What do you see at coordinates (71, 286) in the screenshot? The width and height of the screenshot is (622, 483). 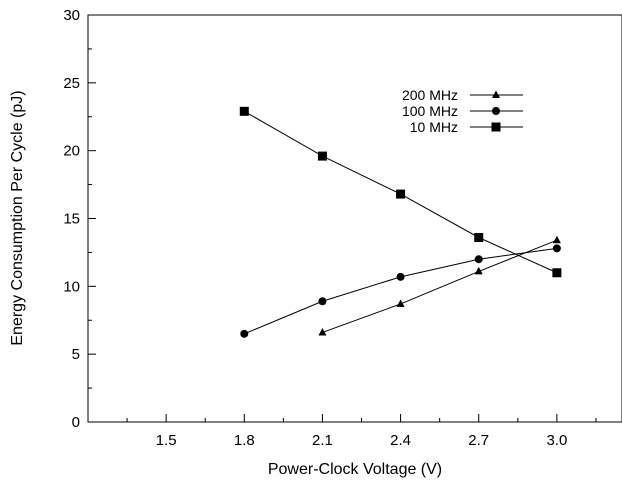 I see `y-tick-label: 10` at bounding box center [71, 286].